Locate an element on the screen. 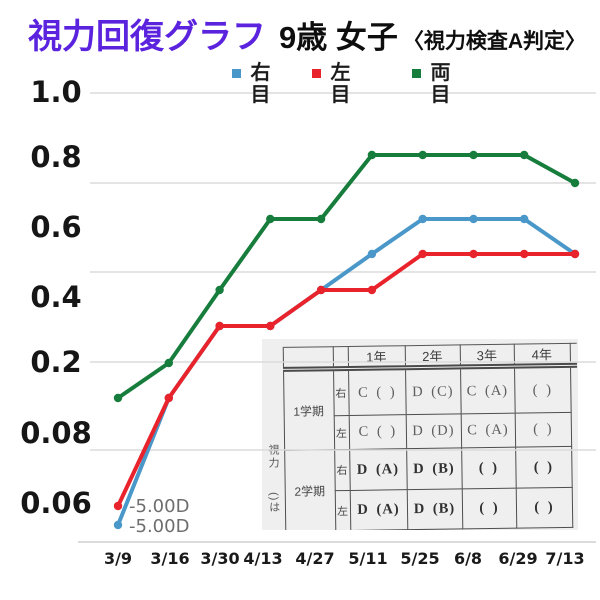 The image size is (600, 600). x-tick-label: 4/27 is located at coordinates (315, 558).